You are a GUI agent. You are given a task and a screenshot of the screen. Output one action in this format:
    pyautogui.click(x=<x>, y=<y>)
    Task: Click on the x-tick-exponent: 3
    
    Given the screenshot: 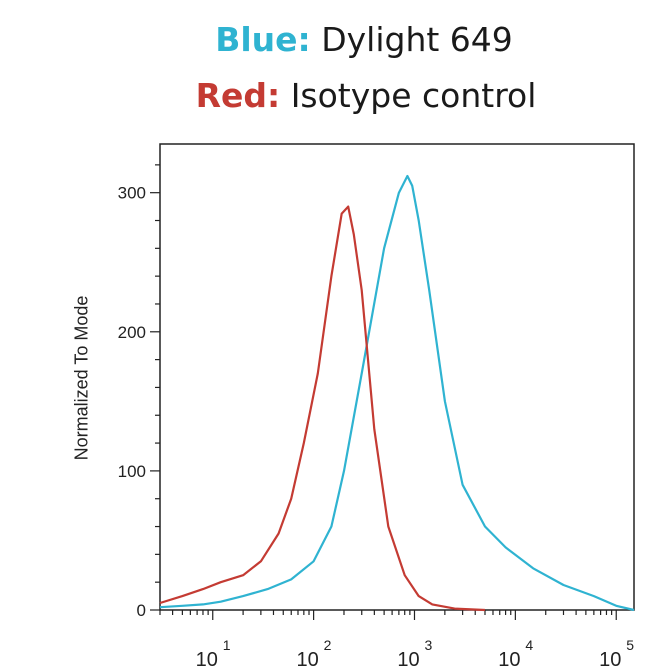 What is the action you would take?
    pyautogui.click(x=428, y=645)
    